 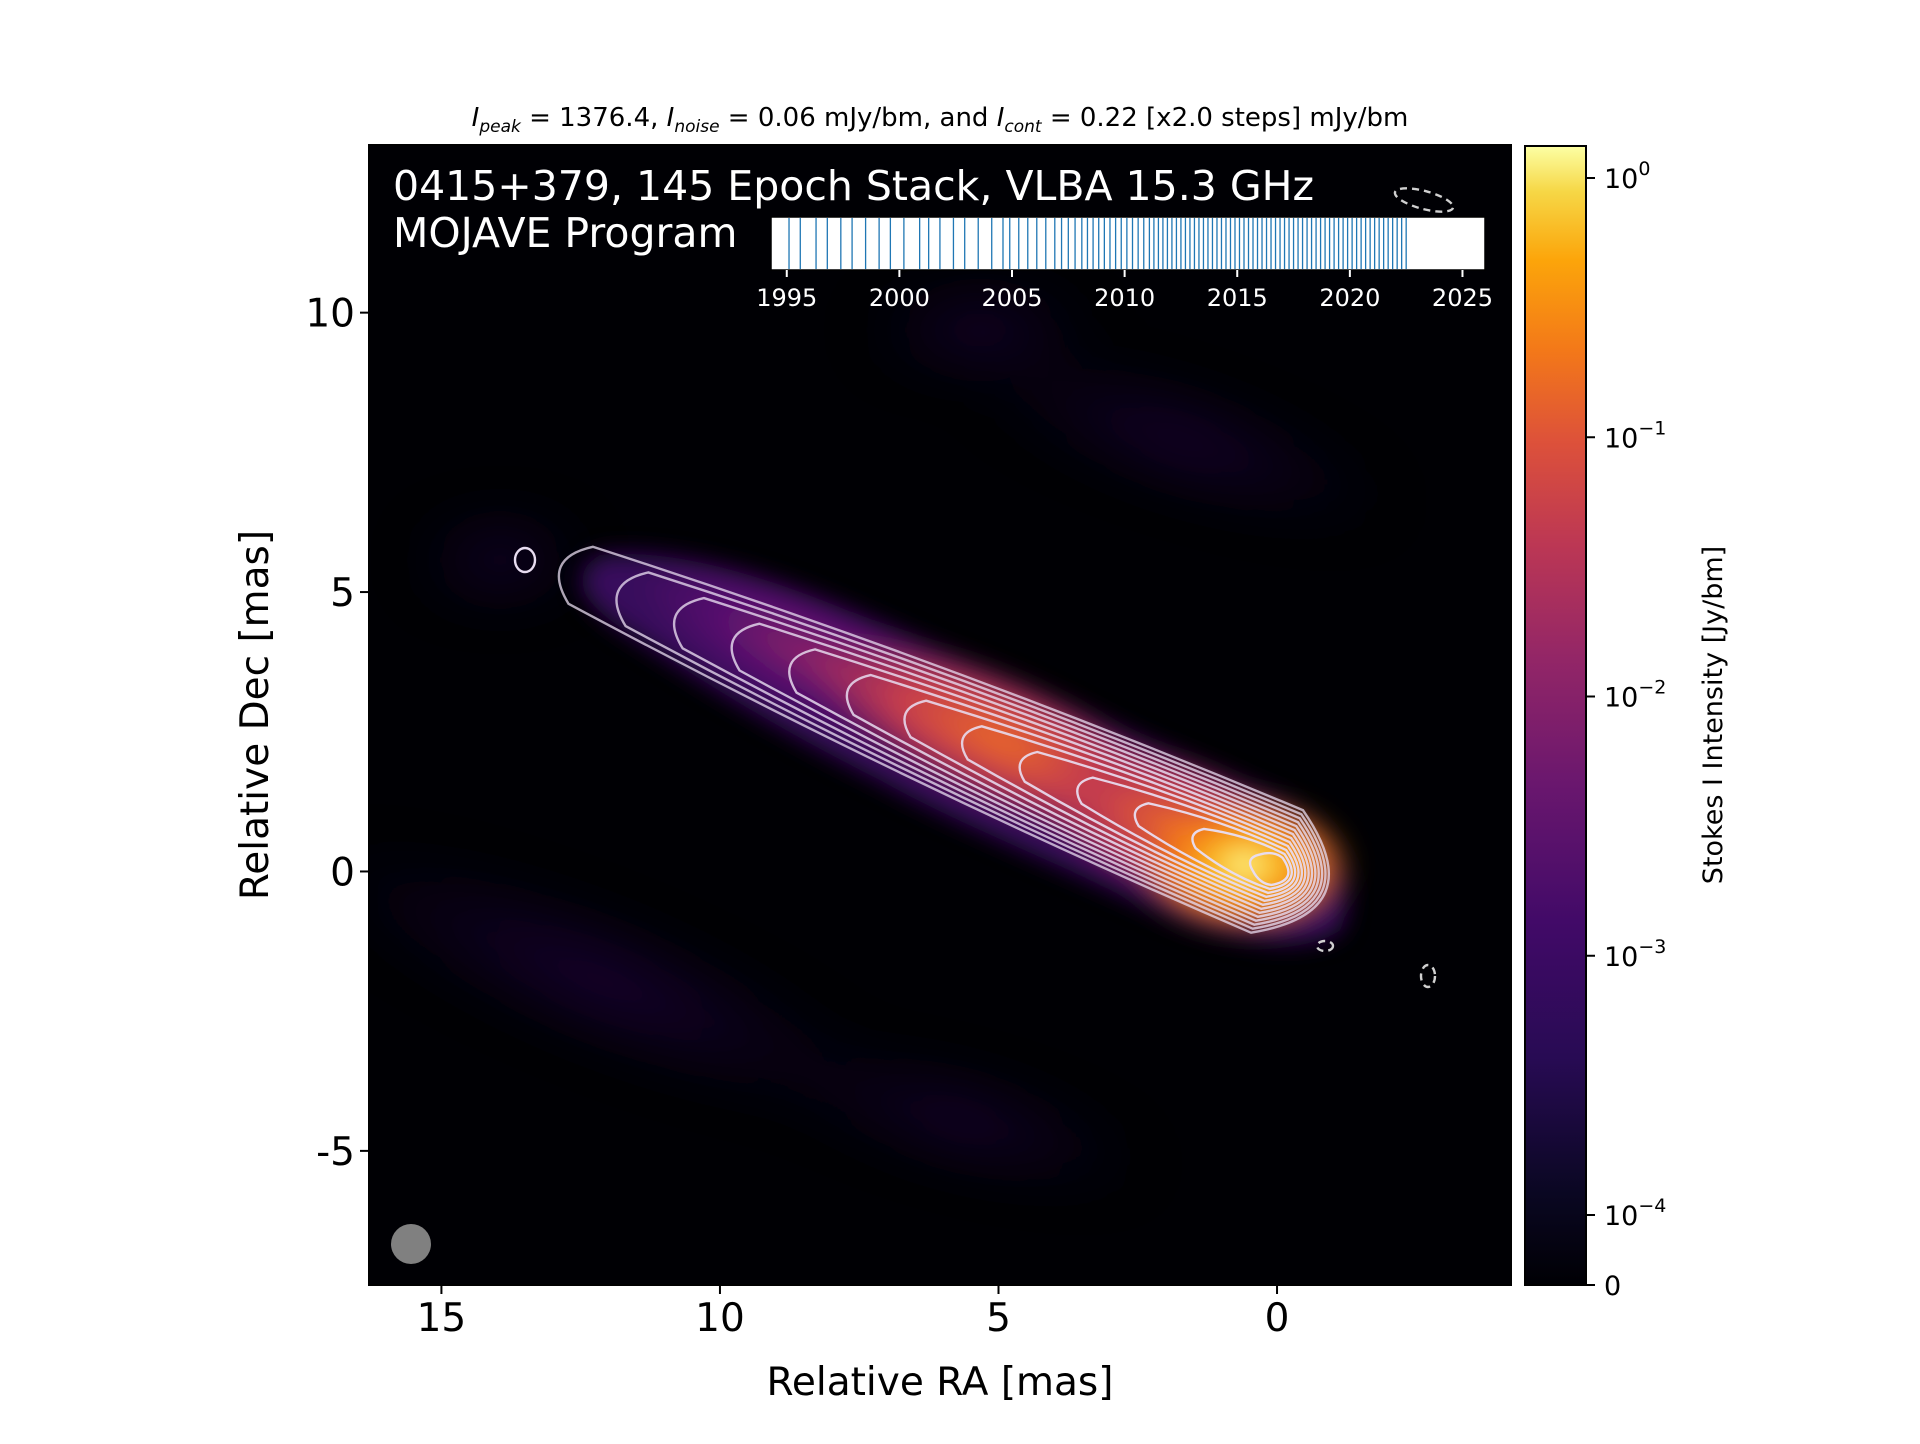 What do you see at coordinates (1635, 954) in the screenshot?
I see `colorbar-tick-label: 10⁻³` at bounding box center [1635, 954].